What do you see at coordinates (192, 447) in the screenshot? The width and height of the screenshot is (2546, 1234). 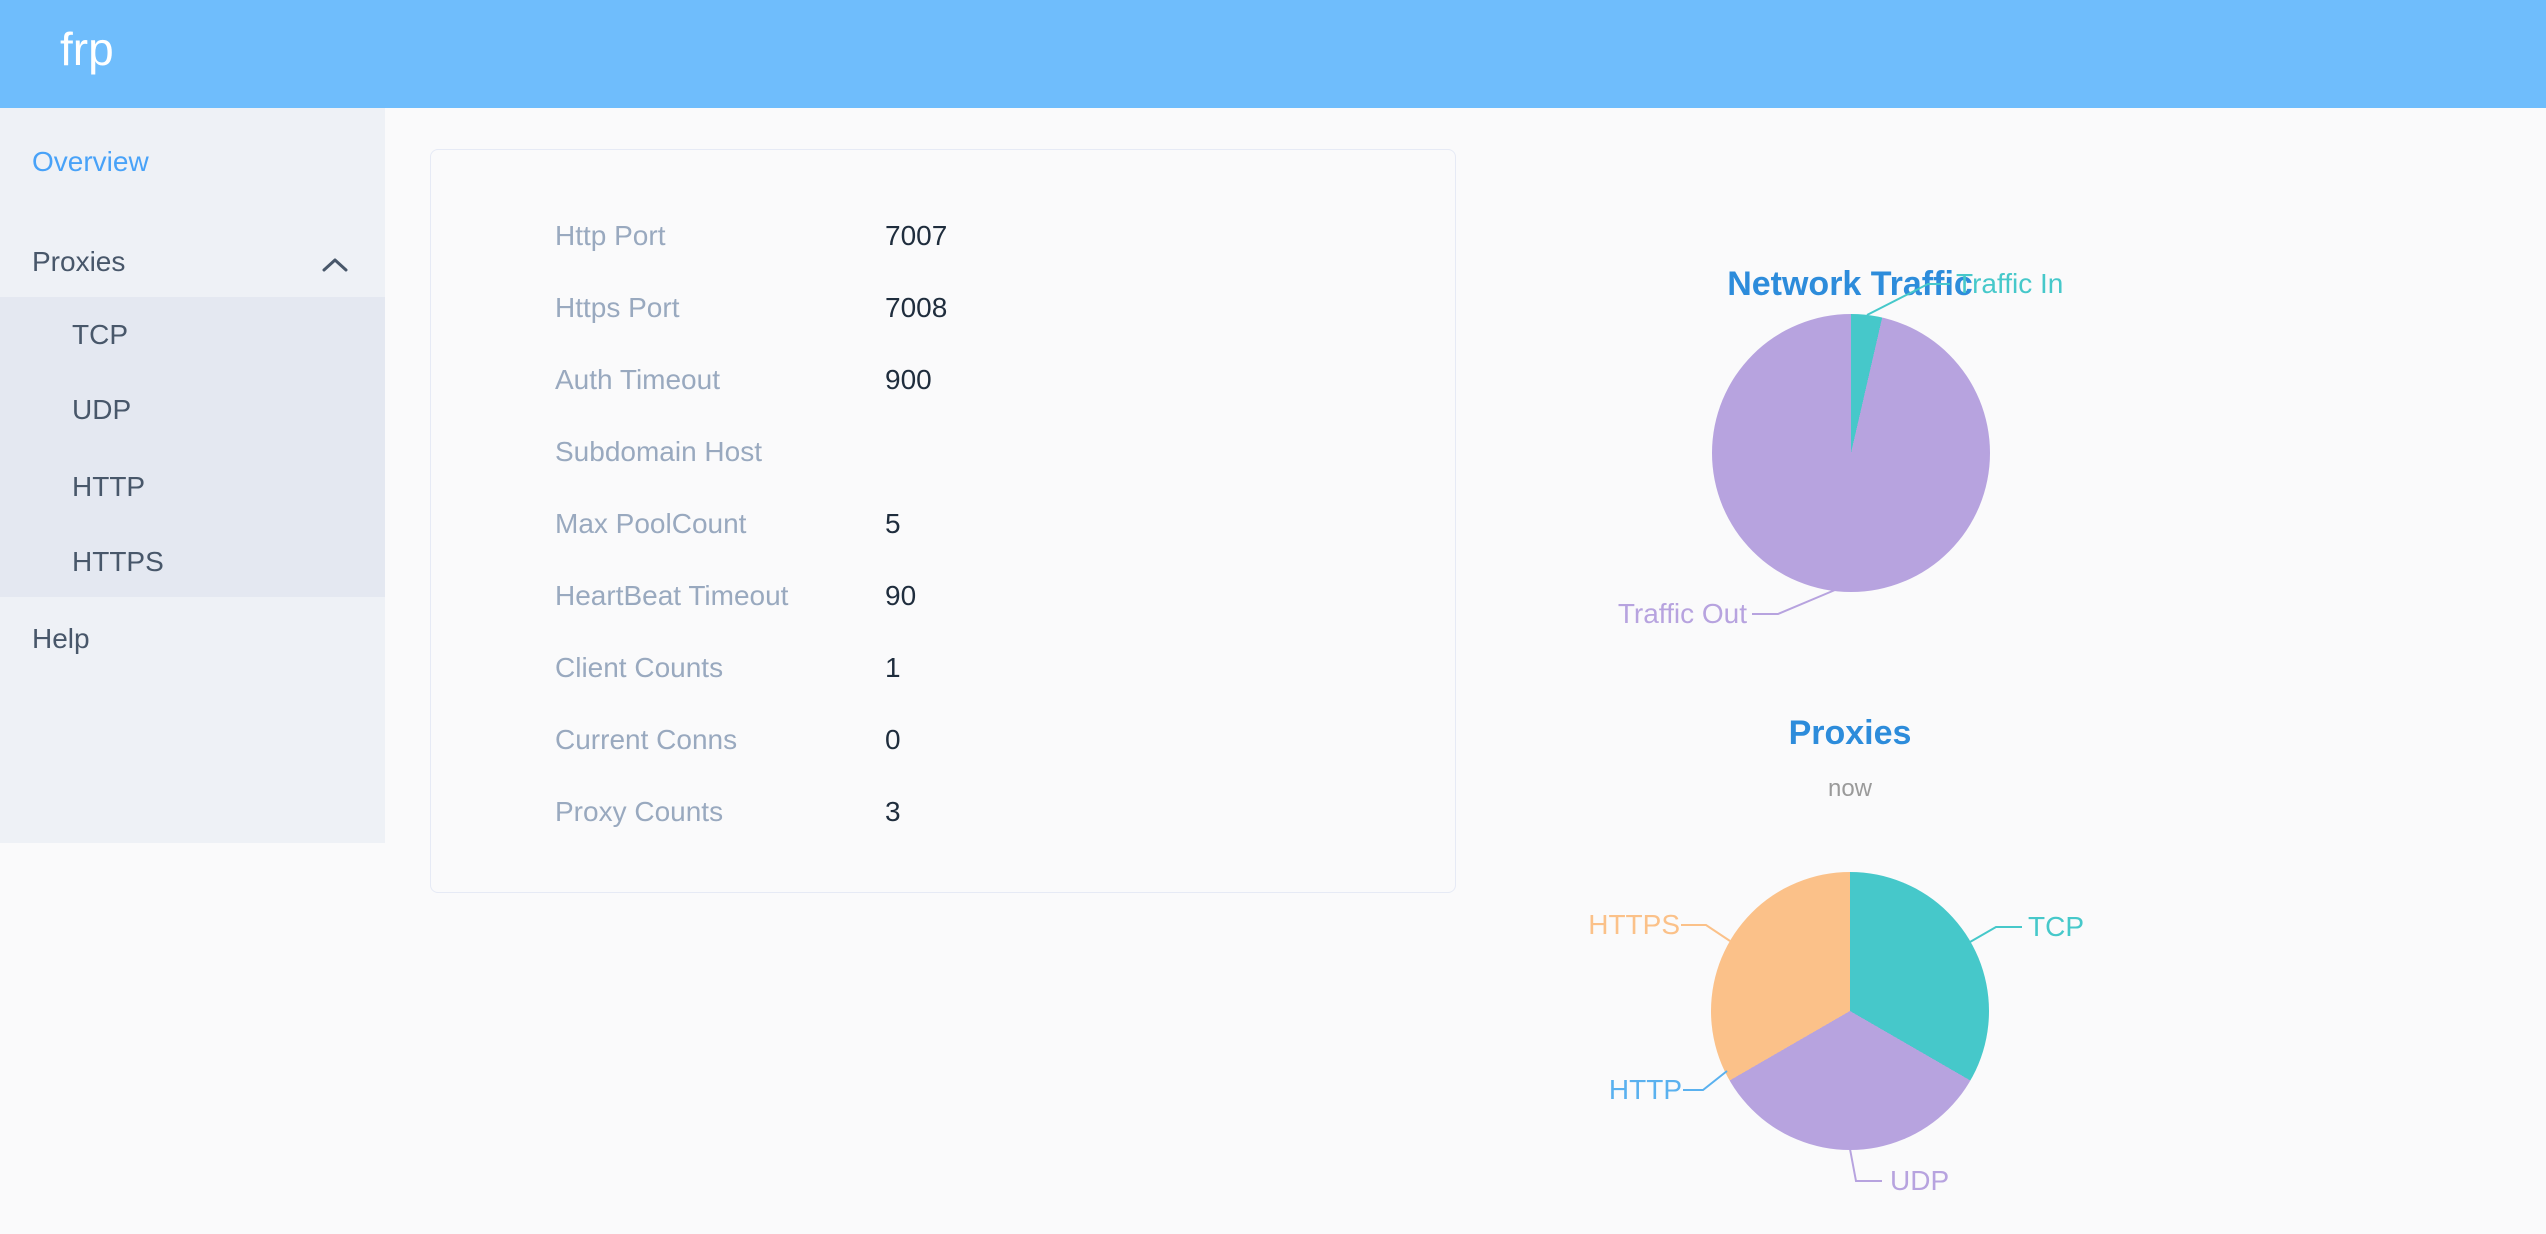 I see `proxies-submenu-background` at bounding box center [192, 447].